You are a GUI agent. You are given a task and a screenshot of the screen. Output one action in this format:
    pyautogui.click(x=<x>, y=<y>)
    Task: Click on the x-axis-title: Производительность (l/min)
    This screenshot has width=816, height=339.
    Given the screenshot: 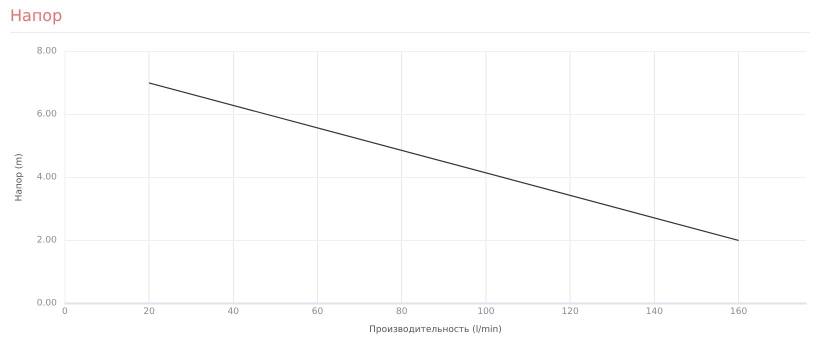 What is the action you would take?
    pyautogui.click(x=435, y=329)
    